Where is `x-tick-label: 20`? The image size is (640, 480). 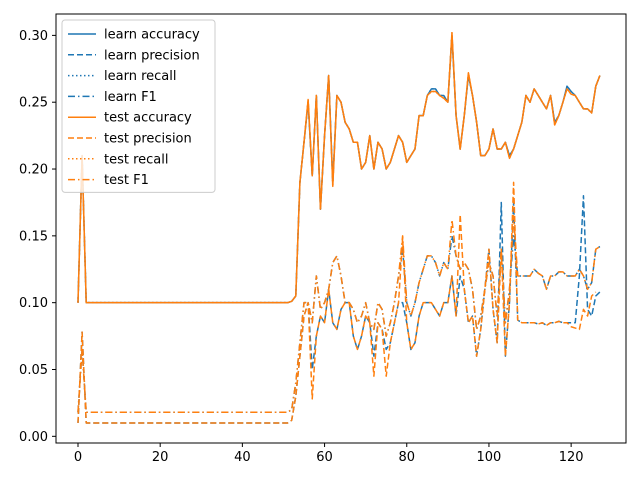
x-tick-label: 20 is located at coordinates (160, 457).